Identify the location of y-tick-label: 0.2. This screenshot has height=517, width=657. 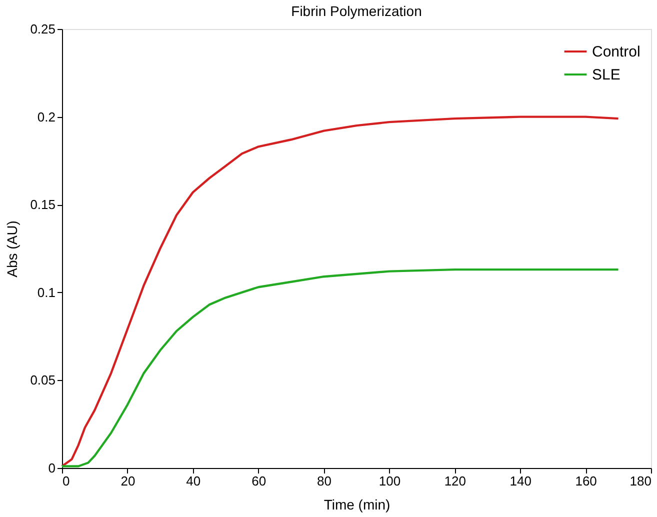
(46, 116).